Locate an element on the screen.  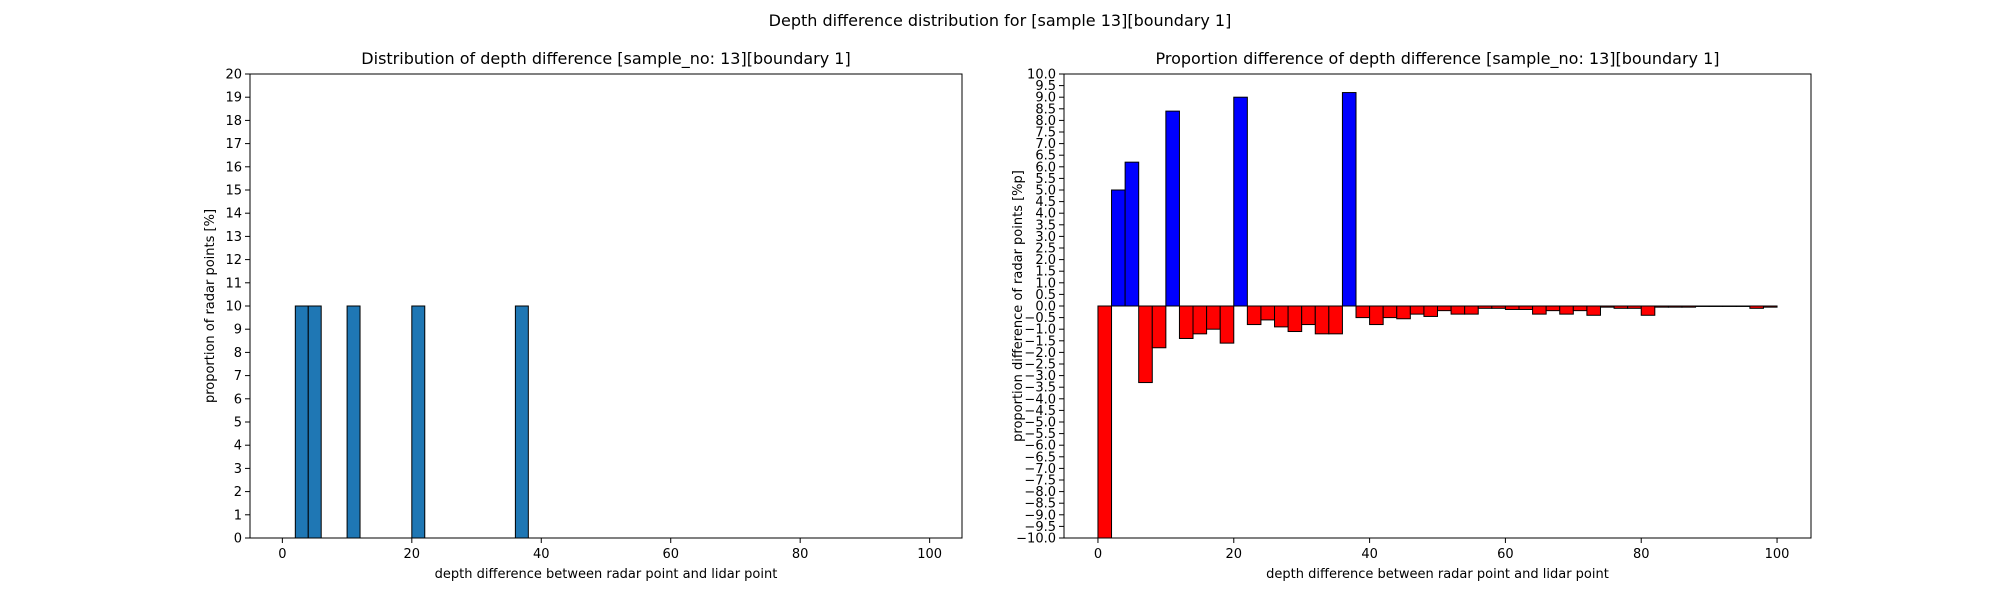
right-chart-xtick-label: 20 is located at coordinates (1233, 554).